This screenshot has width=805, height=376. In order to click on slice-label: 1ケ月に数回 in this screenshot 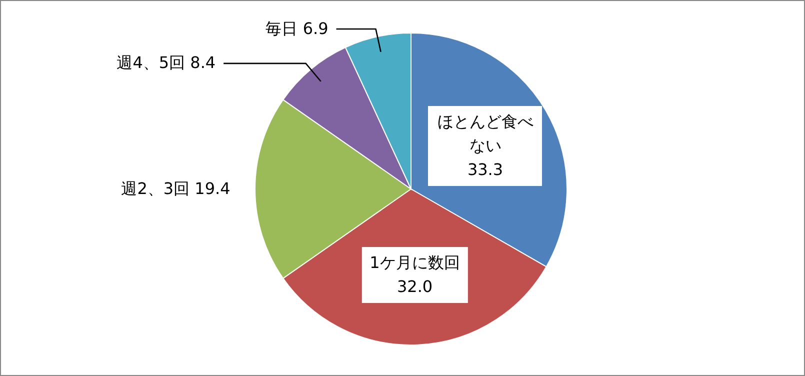, I will do `click(415, 262)`.